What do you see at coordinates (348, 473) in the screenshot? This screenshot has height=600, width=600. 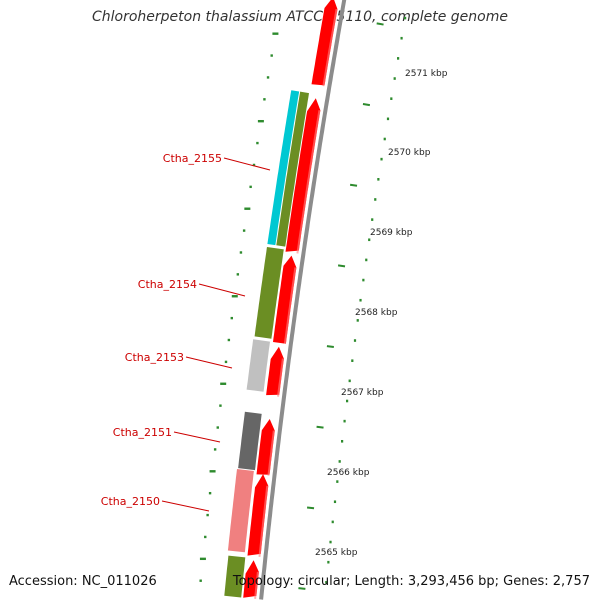 I see `kbp-label: 2566 kbp` at bounding box center [348, 473].